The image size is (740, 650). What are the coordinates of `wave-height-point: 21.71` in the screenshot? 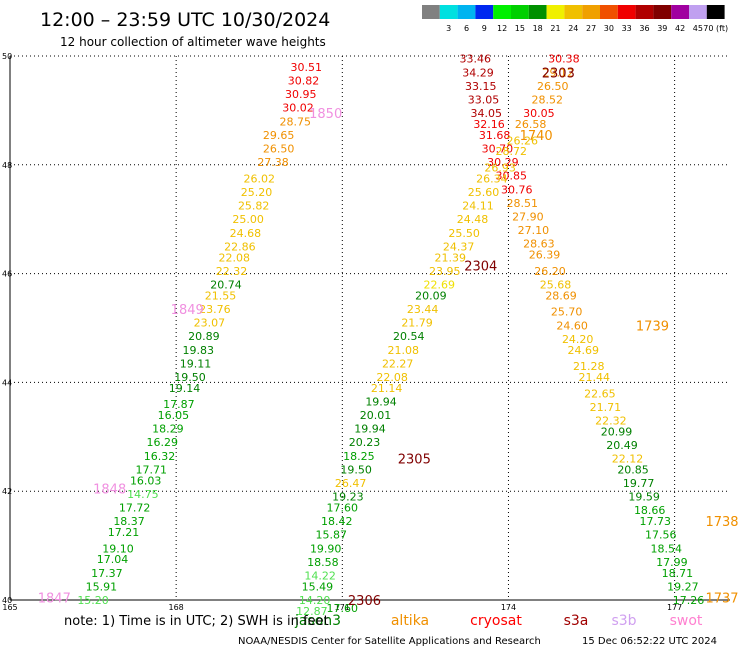 It's located at (606, 407).